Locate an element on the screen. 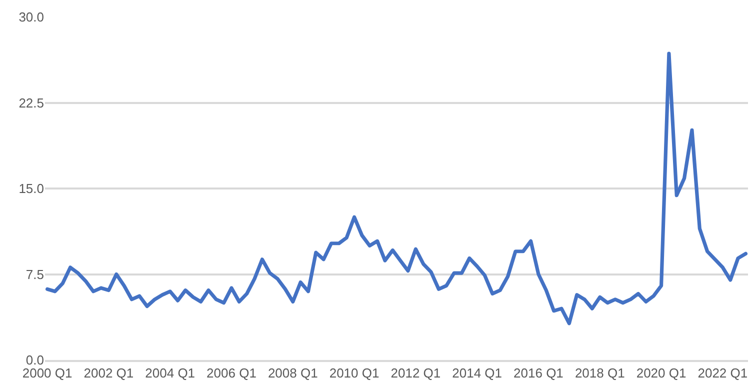  y-tick-label: 15.0 is located at coordinates (31, 188).